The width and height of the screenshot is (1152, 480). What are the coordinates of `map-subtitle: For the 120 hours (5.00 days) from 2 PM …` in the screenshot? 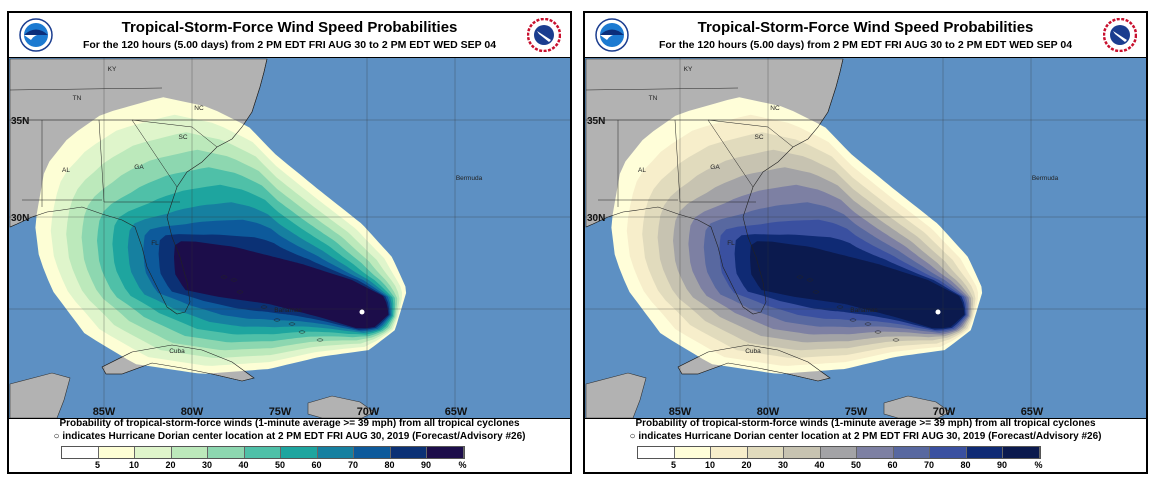 It's located at (865, 45).